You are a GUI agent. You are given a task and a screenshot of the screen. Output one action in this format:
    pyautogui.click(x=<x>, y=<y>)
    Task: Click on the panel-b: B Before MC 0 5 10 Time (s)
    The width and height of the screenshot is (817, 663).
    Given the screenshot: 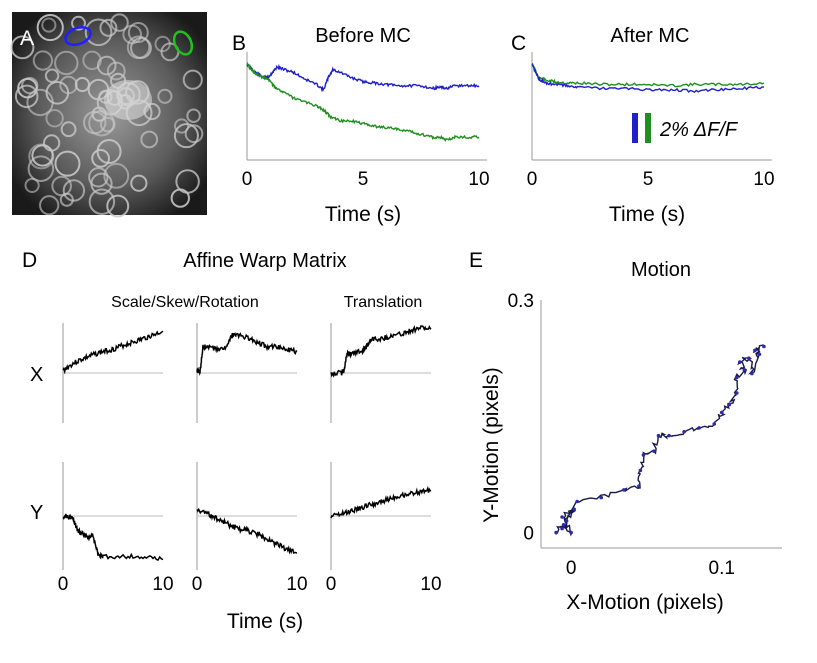 What is the action you would take?
    pyautogui.click(x=361, y=125)
    